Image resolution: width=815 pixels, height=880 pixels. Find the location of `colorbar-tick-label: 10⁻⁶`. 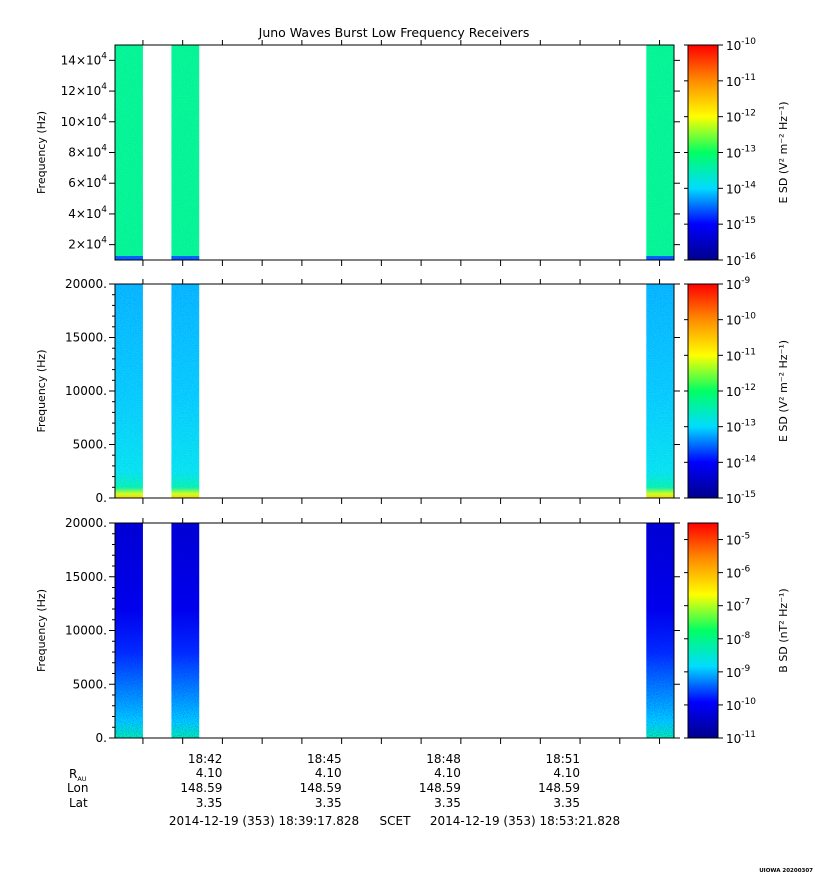

colorbar-tick-label: 10⁻⁶ is located at coordinates (738, 573).